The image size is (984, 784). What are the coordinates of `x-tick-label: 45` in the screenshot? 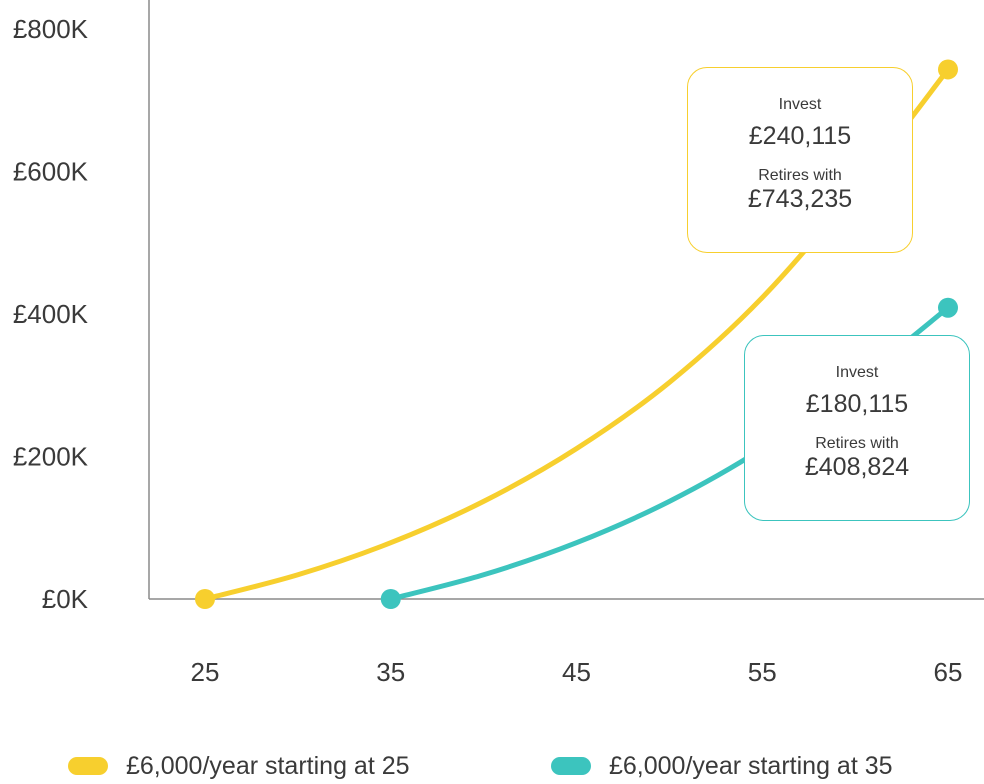 It's located at (576, 672).